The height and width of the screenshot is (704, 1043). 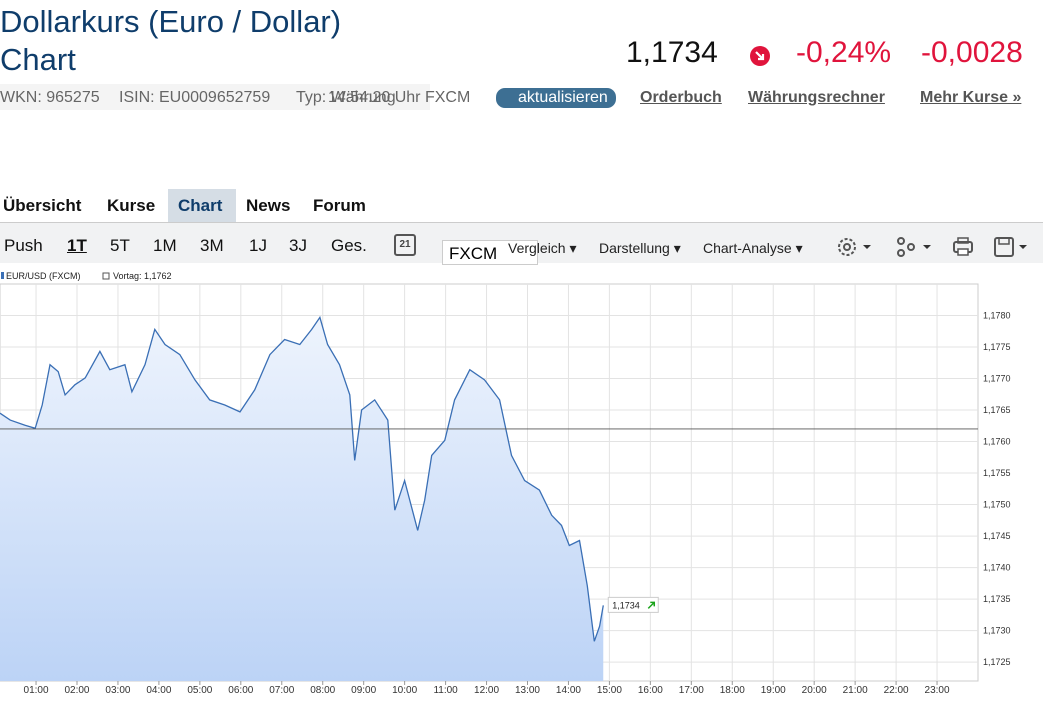 What do you see at coordinates (158, 690) in the screenshot?
I see `x-tick-label: 04:00` at bounding box center [158, 690].